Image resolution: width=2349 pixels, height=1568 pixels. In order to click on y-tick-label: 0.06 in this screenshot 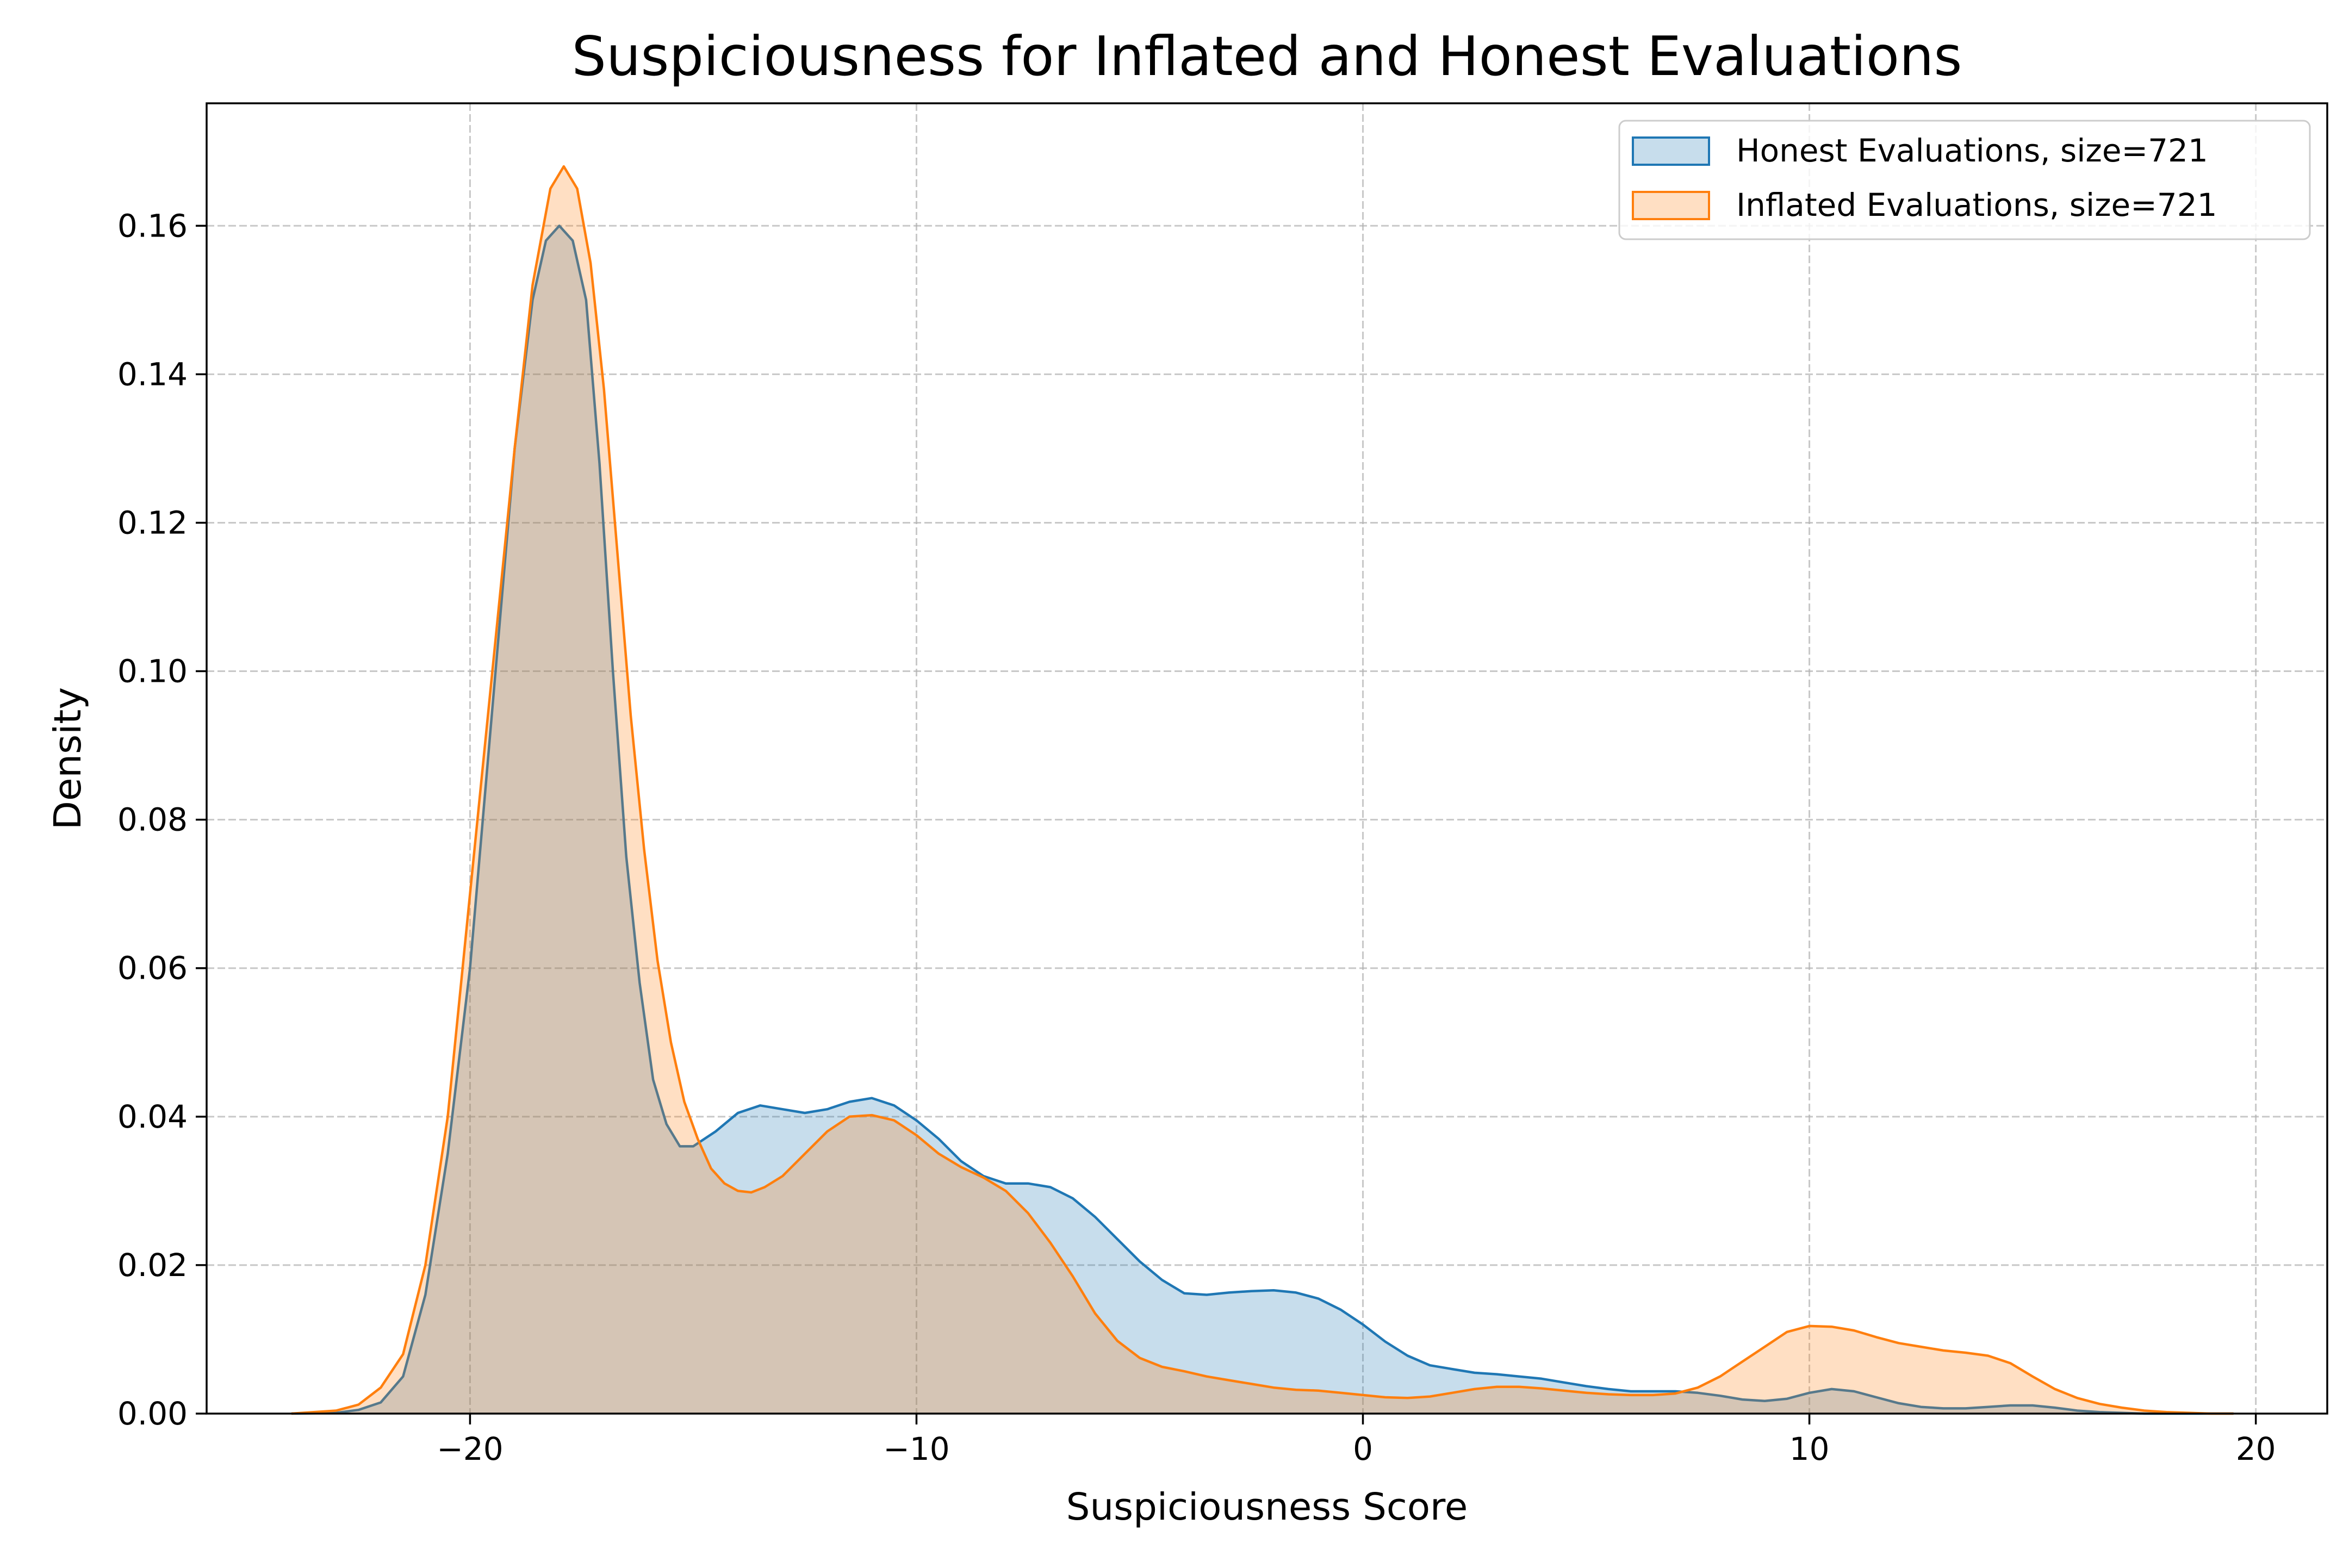, I will do `click(152, 968)`.